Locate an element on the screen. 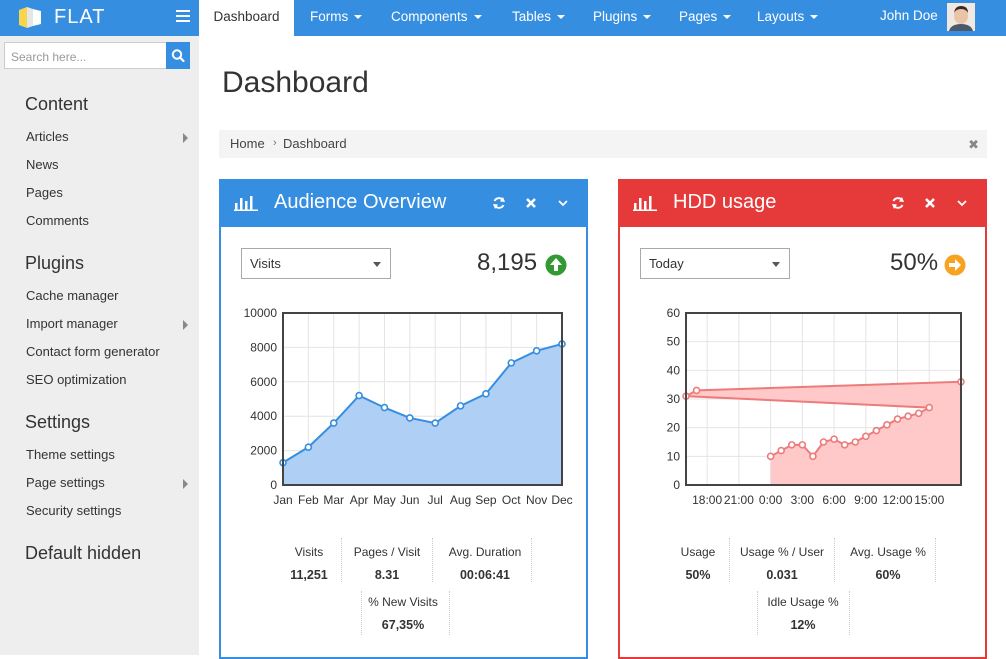  sidebar-item-contact-form-generator: Contact form generator is located at coordinates (111, 352).